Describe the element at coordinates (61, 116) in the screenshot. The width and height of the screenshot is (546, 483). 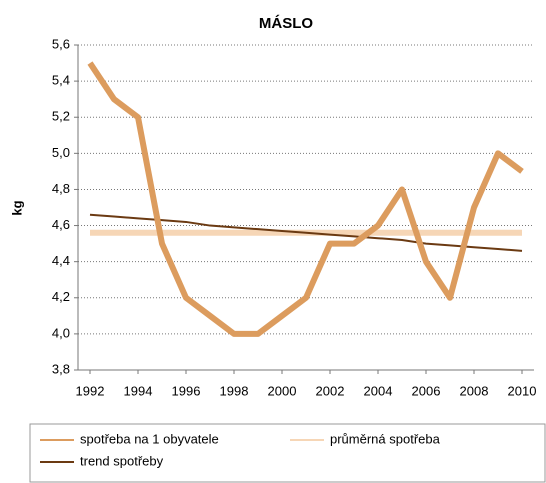
I see `y-tick-label: 5,2` at that location.